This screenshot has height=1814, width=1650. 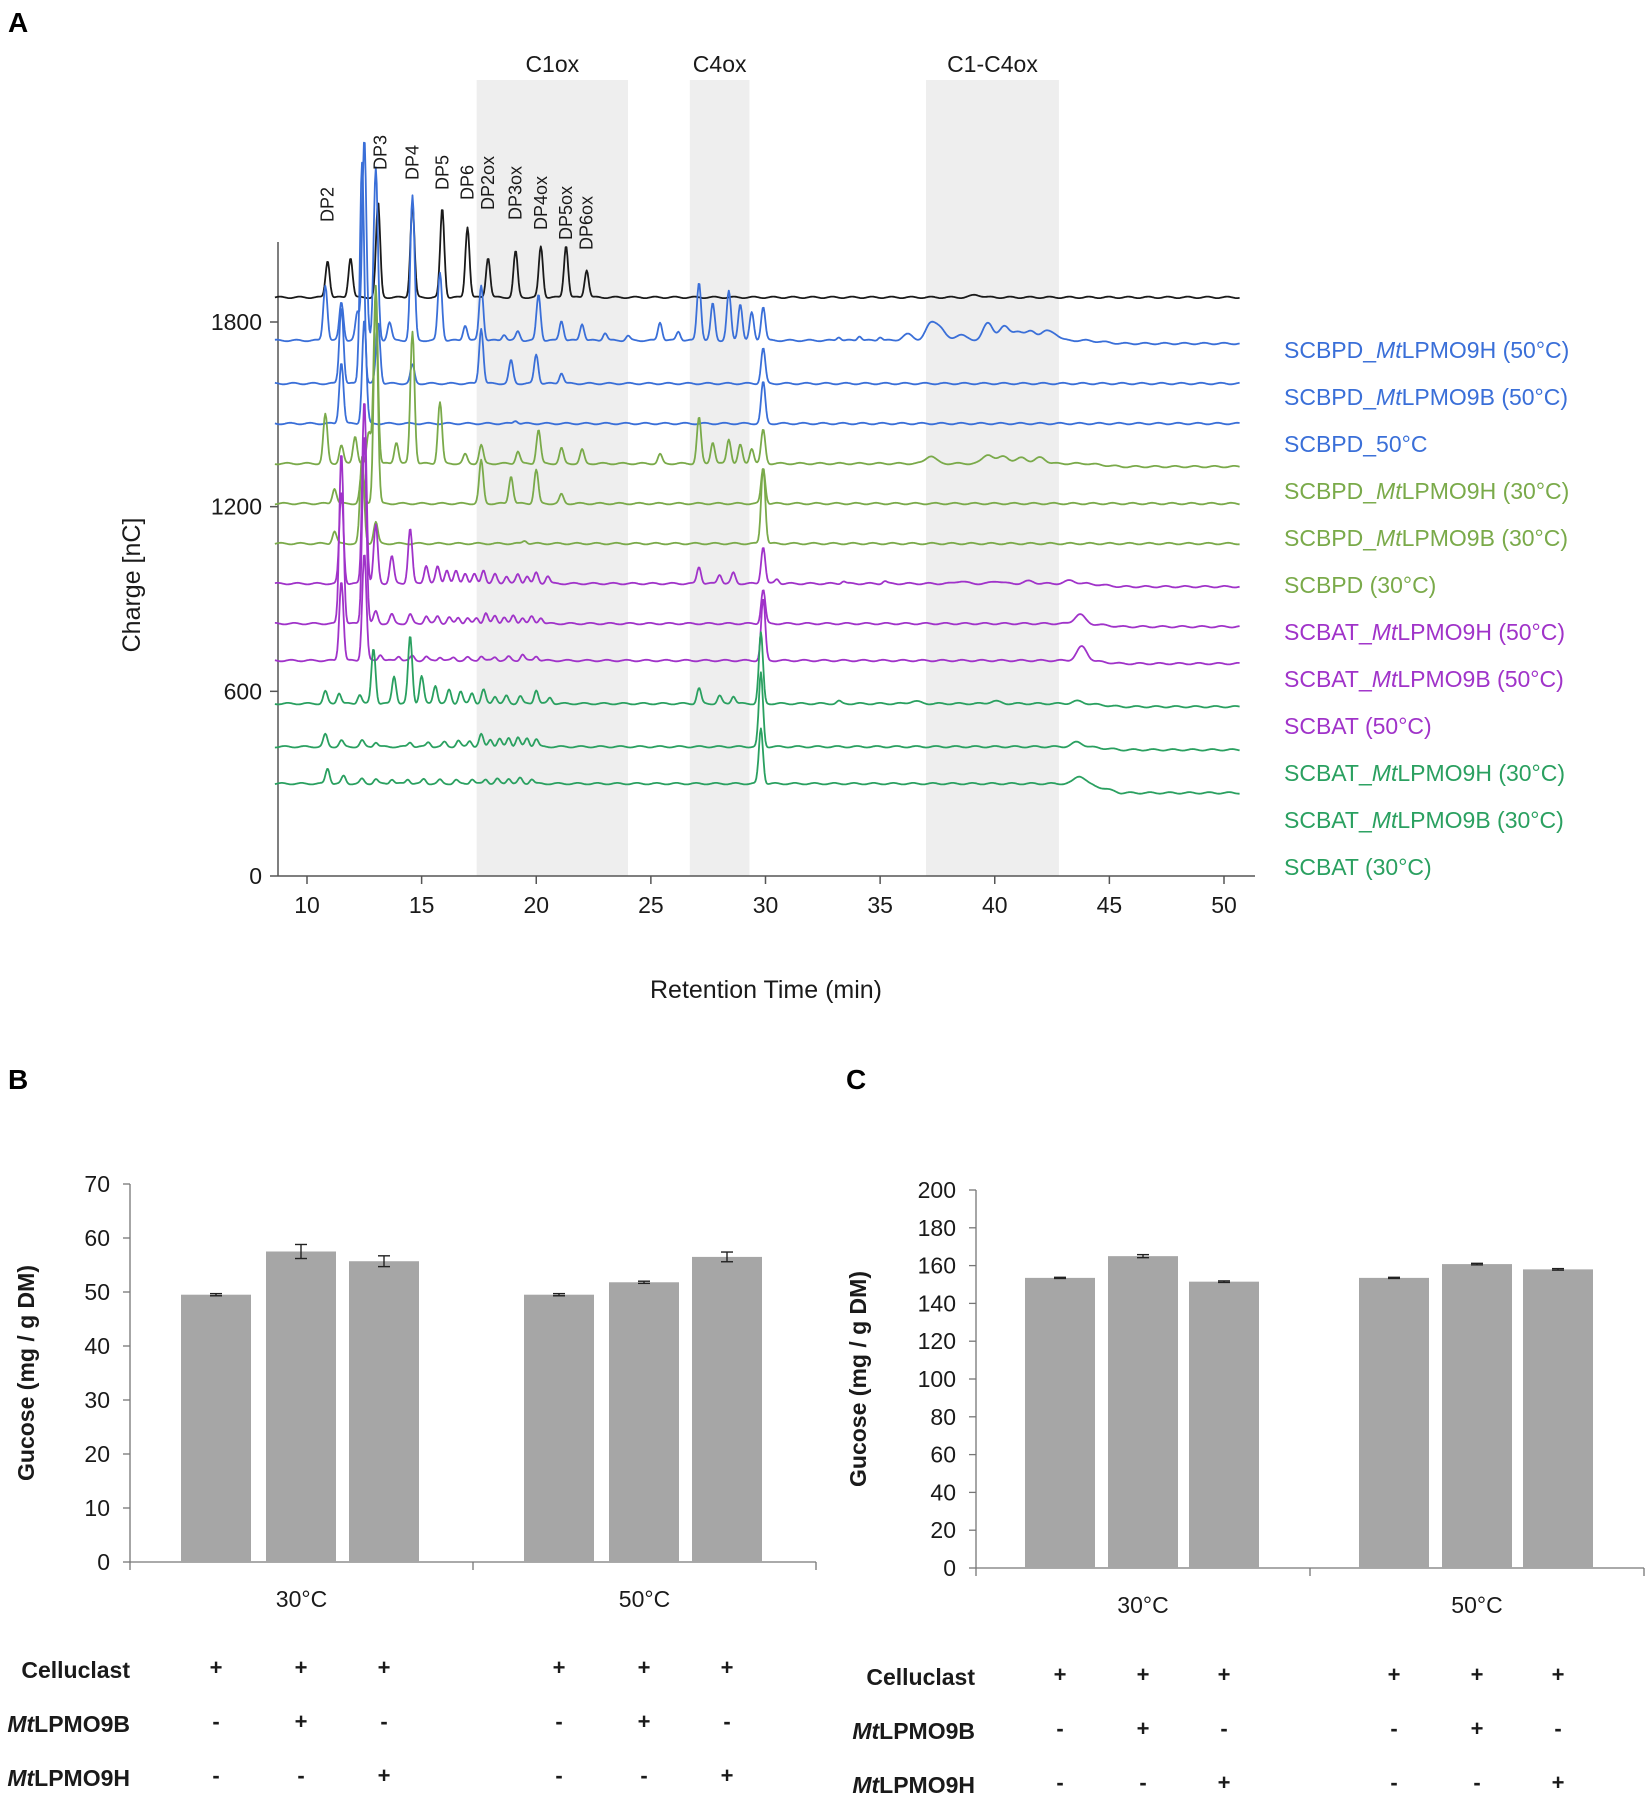 What do you see at coordinates (488, 183) in the screenshot?
I see `peak-label-5: DP2ox` at bounding box center [488, 183].